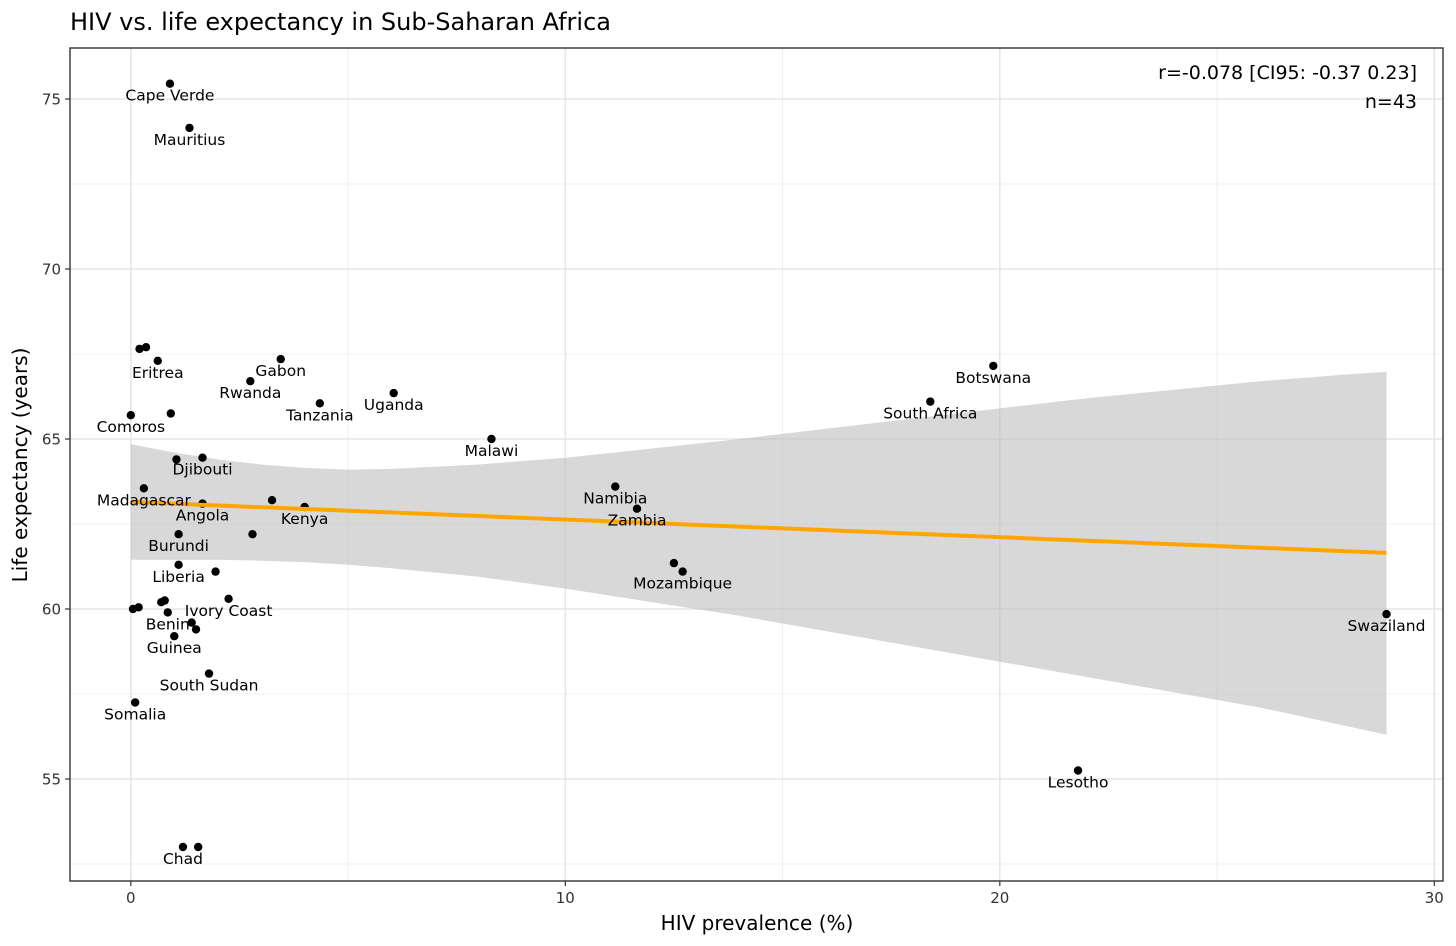 Image resolution: width=1456 pixels, height=946 pixels. I want to click on stats-annotation: r=-0.078 [CI95: -0.37 0.23], so click(1287, 73).